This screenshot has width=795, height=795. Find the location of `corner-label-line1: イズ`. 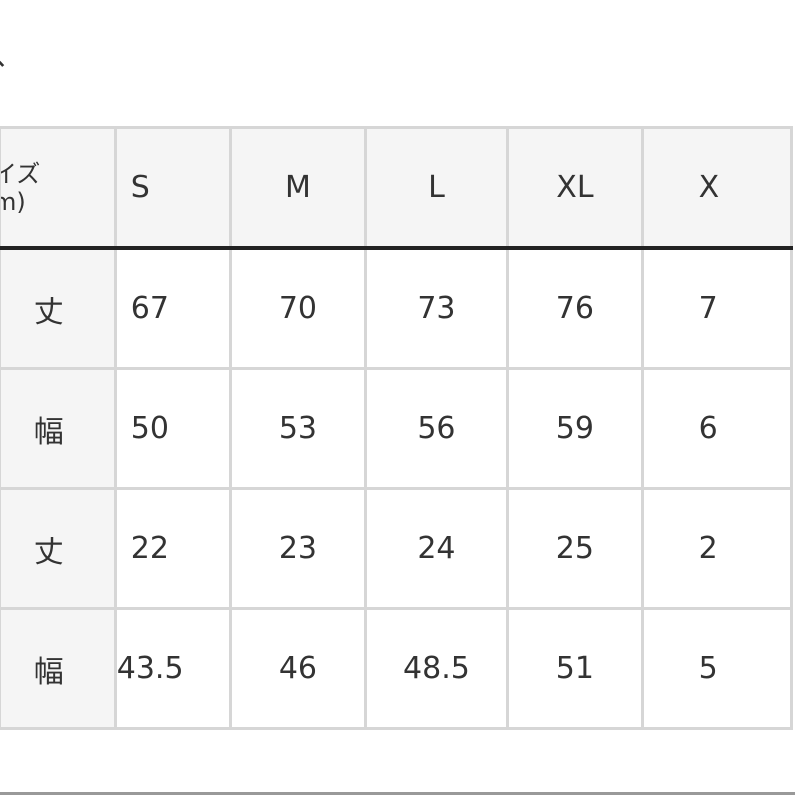

corner-label-line1: イズ is located at coordinates (21, 173).